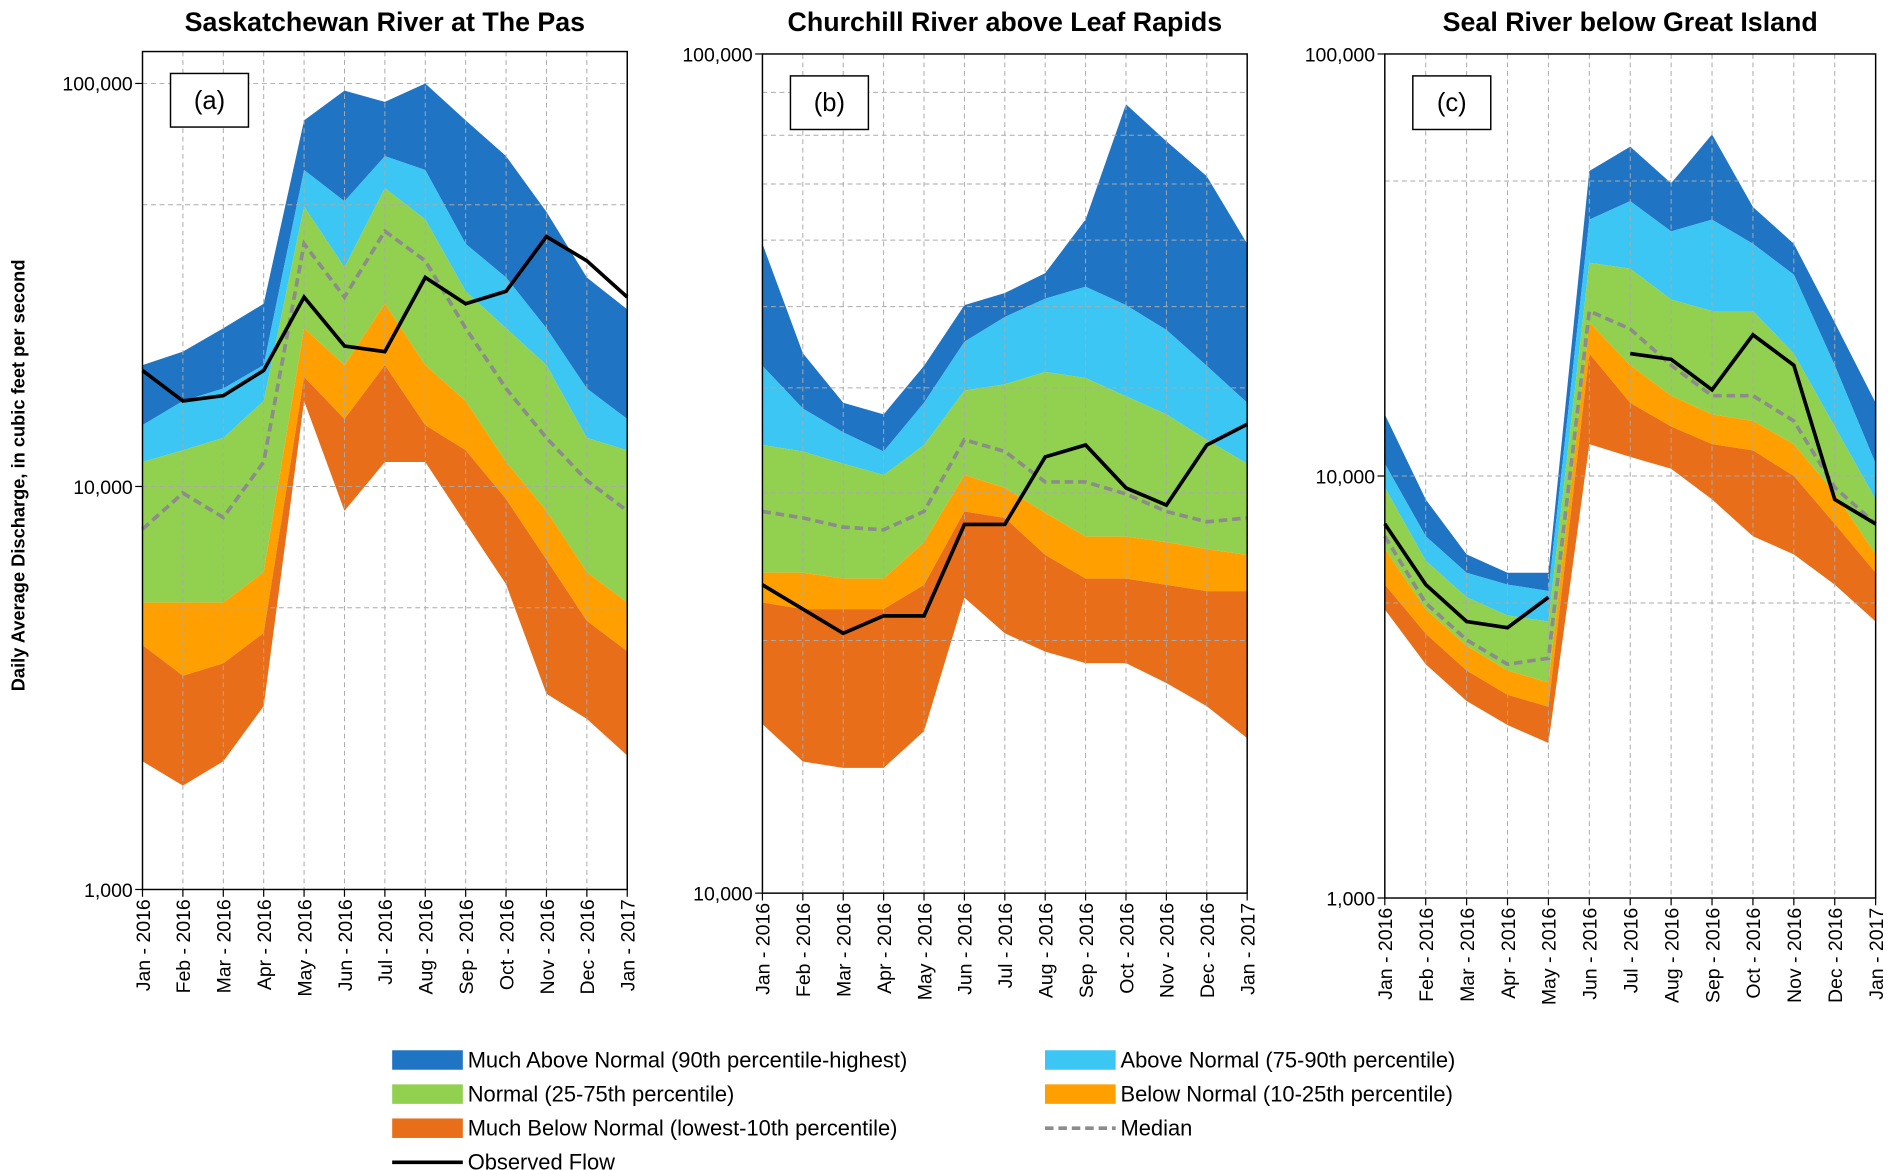 This screenshot has height=1170, width=1900. I want to click on chart-title: Seal River below Great Island, so click(1630, 22).